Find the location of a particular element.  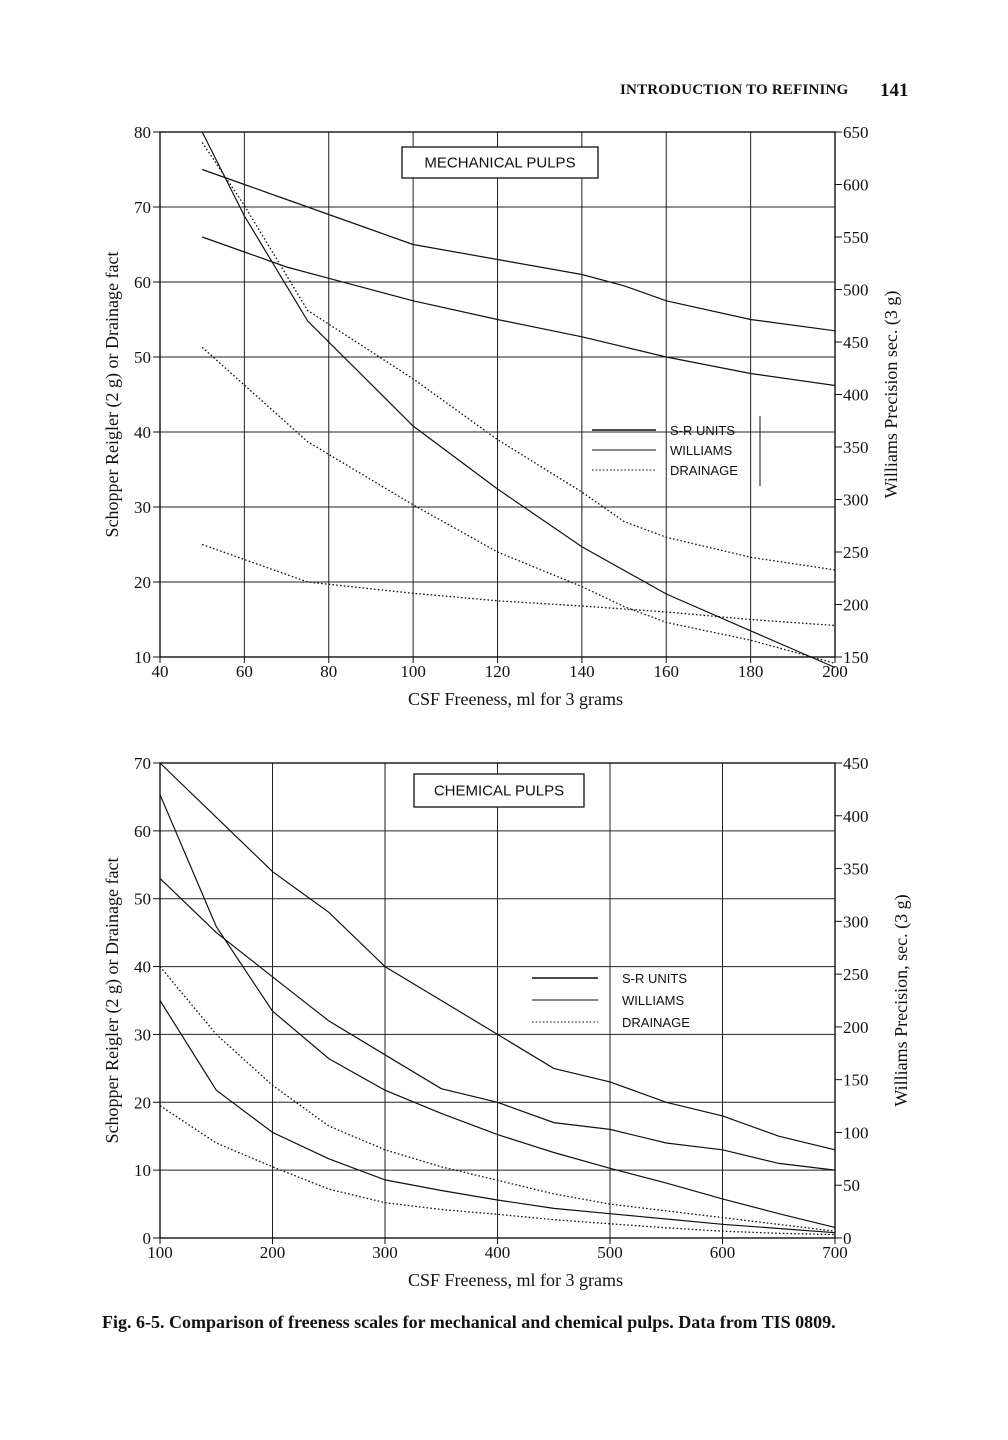

x-tick-label: 300 is located at coordinates (385, 1252).